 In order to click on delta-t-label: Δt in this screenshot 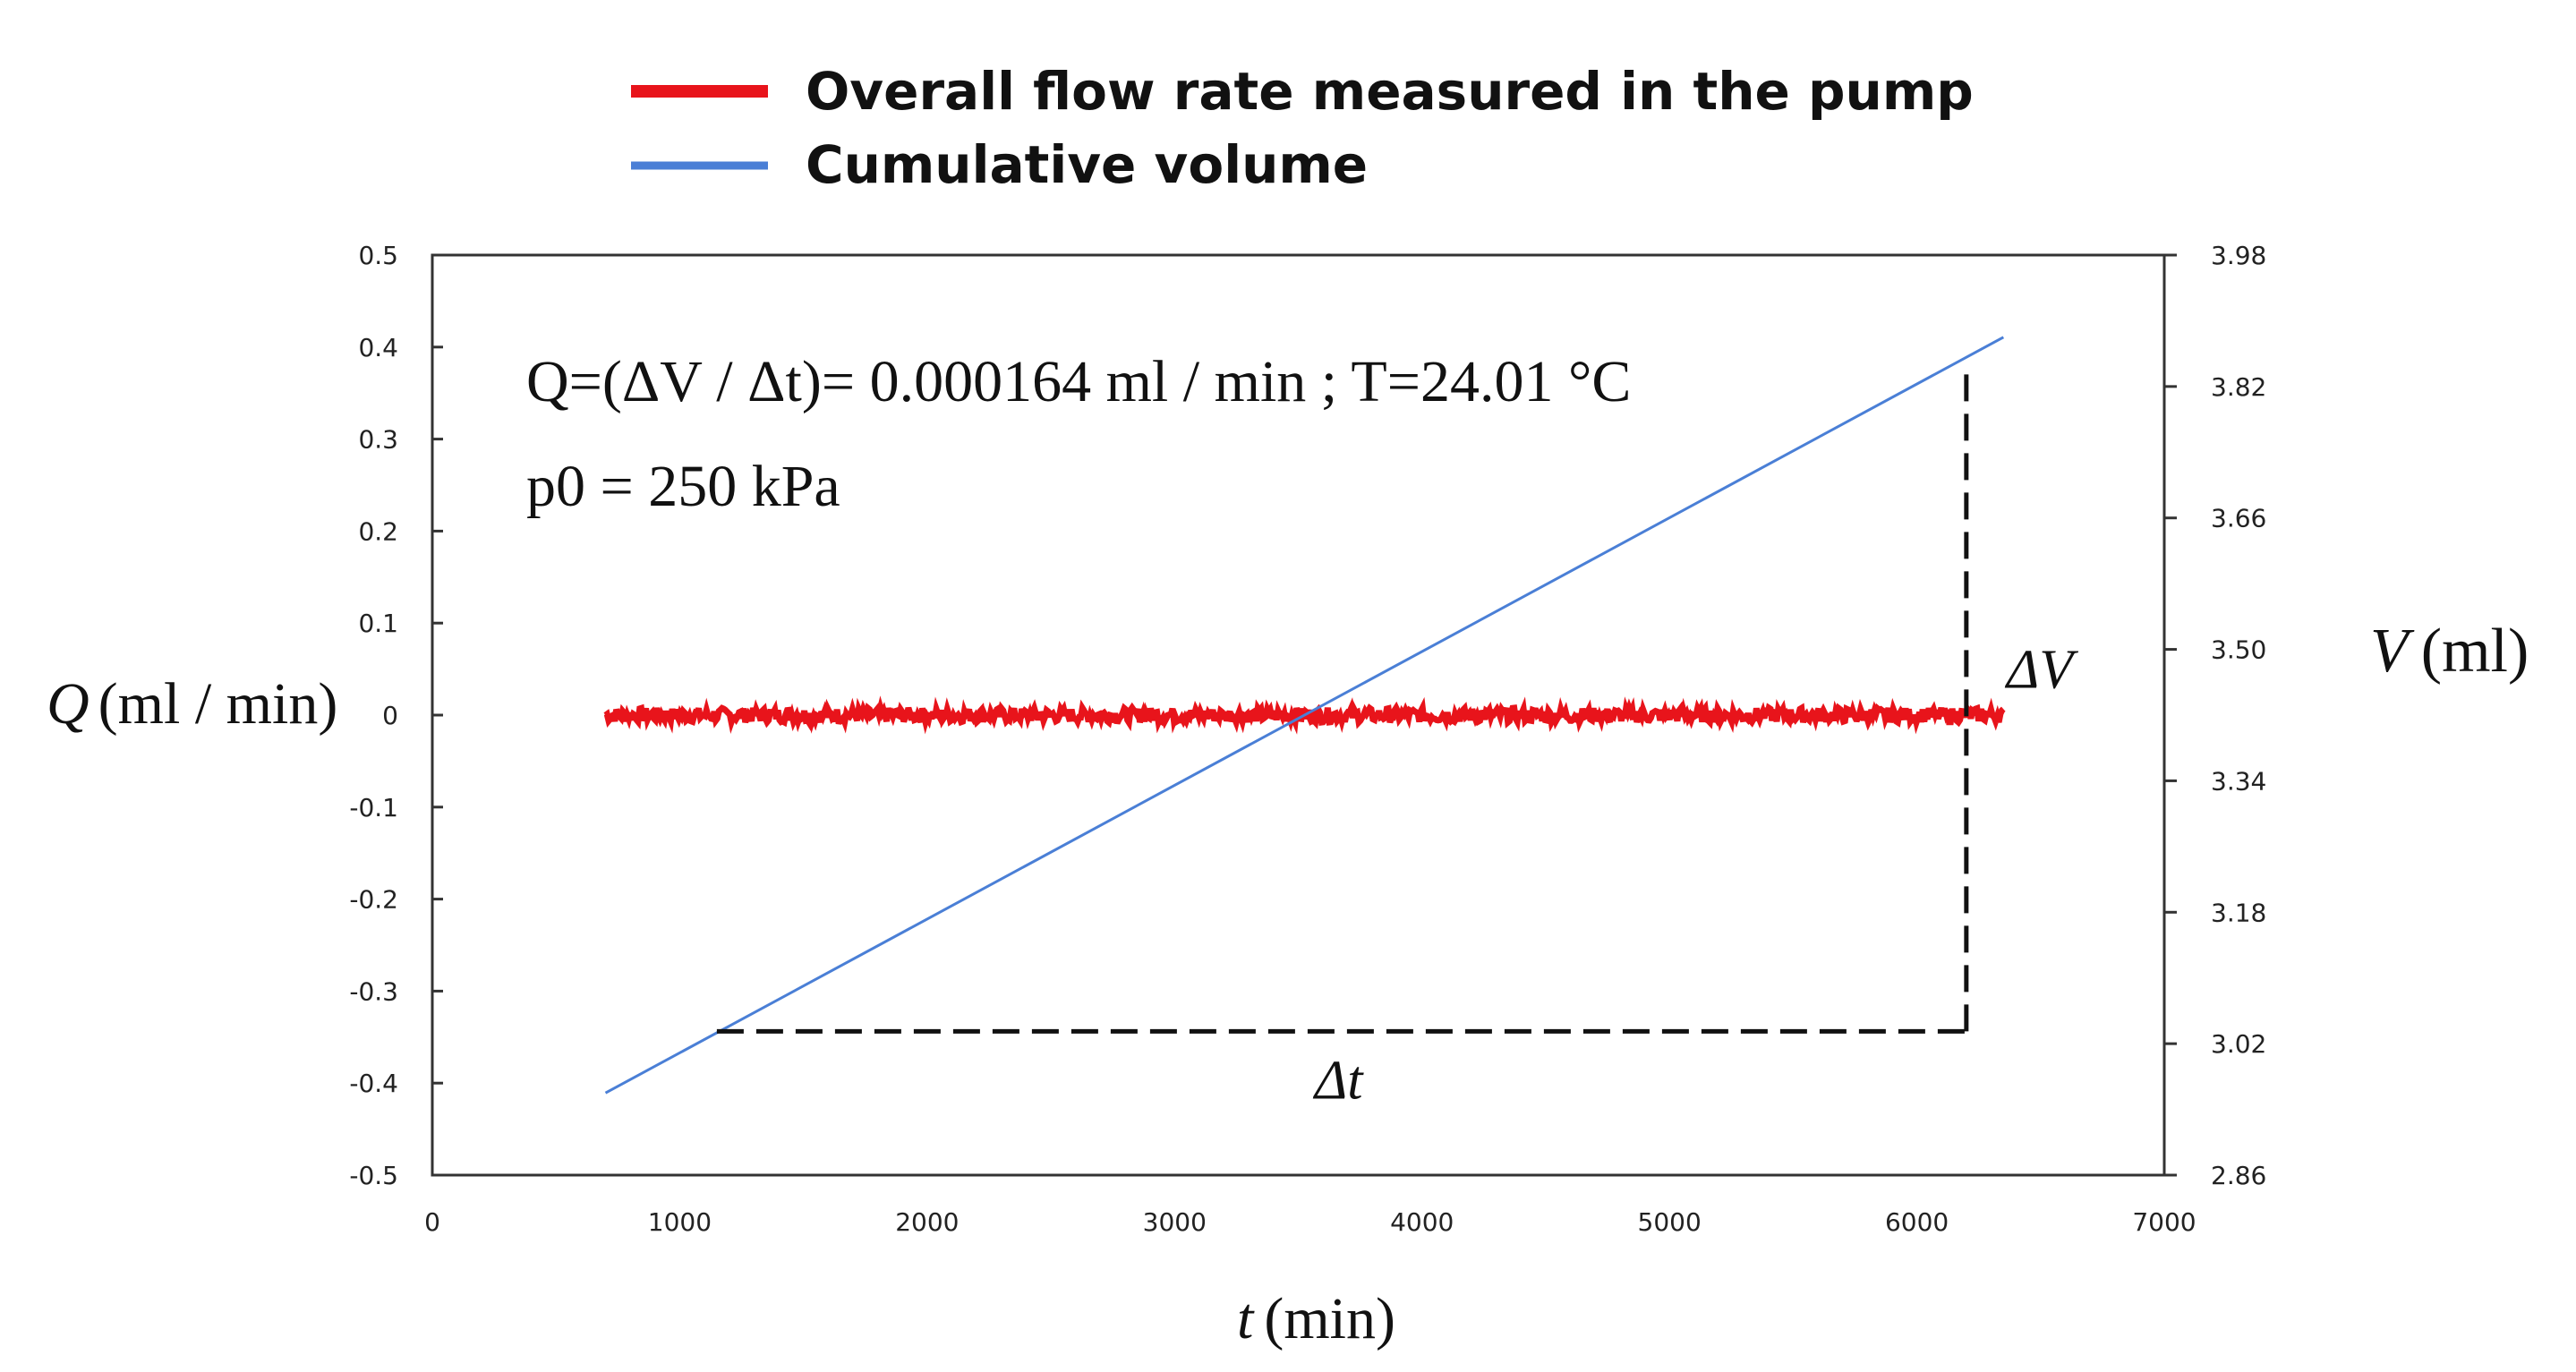, I will do `click(1338, 1080)`.